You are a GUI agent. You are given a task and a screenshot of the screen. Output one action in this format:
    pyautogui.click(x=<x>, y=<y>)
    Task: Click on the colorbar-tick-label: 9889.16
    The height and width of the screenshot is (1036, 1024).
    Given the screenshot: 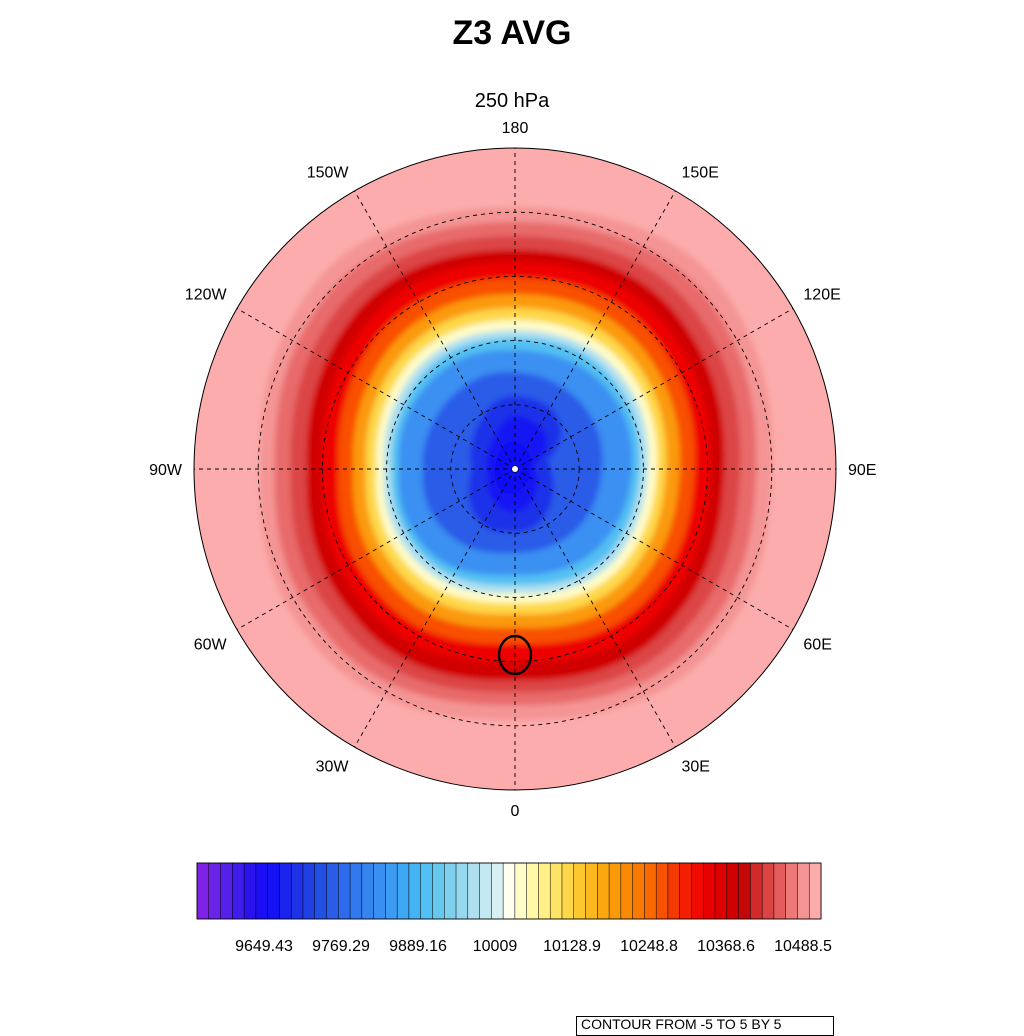 What is the action you would take?
    pyautogui.click(x=418, y=946)
    